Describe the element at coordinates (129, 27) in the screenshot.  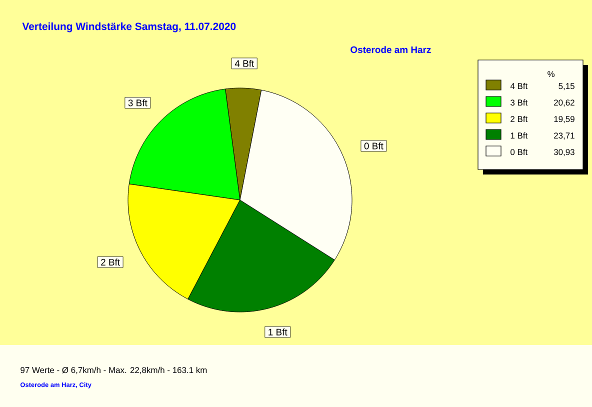
I see `chart-title: Verteilung Windstärke Samstag, 11.07.2020` at that location.